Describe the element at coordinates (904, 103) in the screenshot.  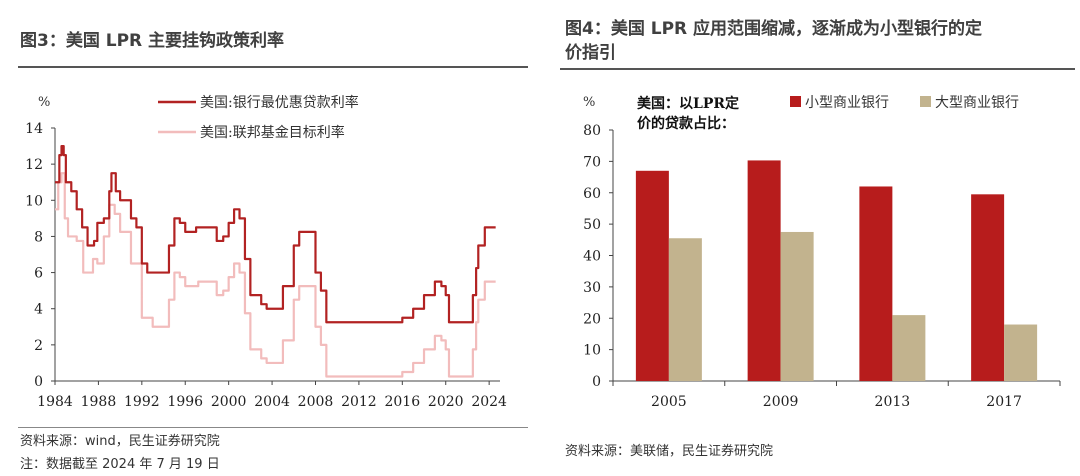
I see `bar-chart-legend: 小型商业银行 大型商业银行` at that location.